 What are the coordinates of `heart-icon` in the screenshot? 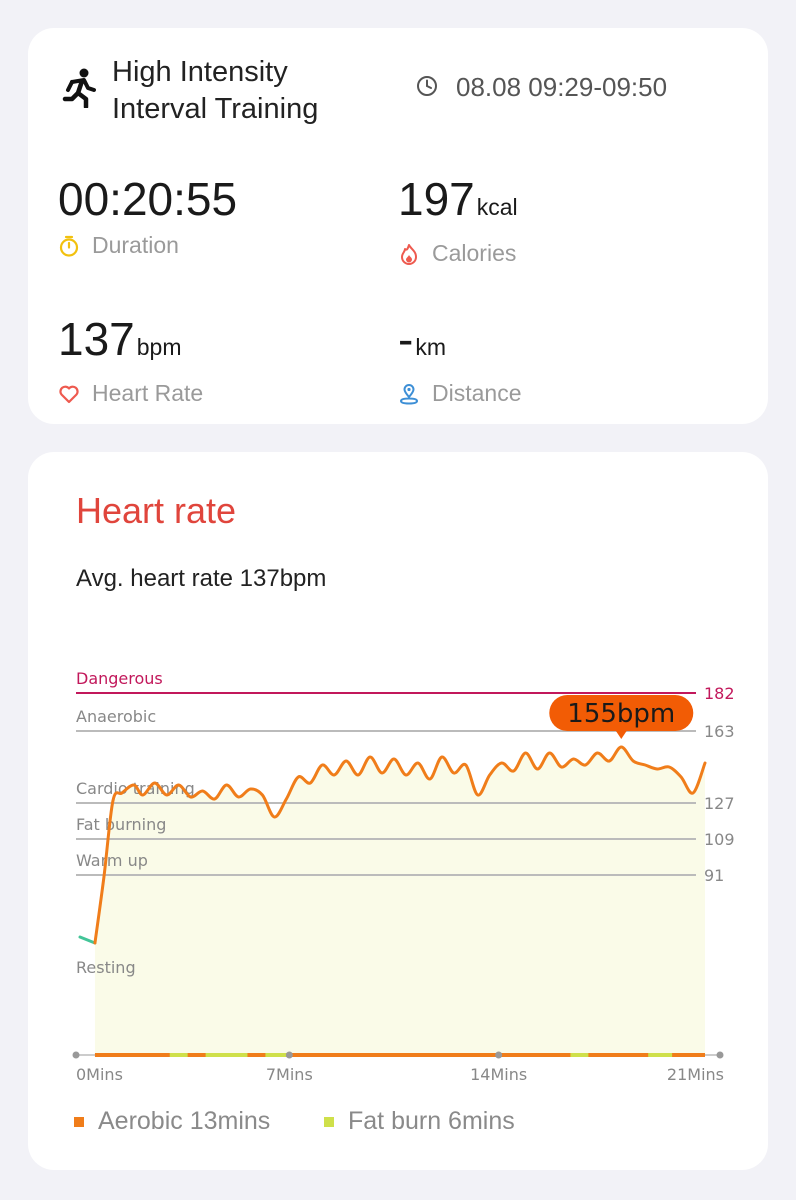 It's located at (69, 394).